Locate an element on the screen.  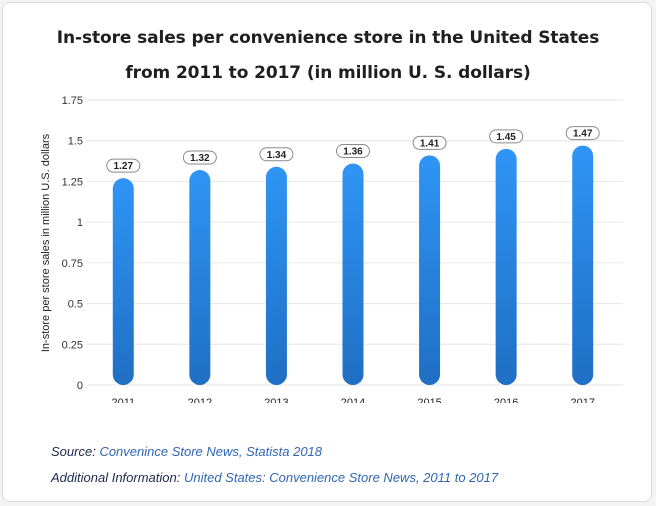
x-tick-label: 2014 is located at coordinates (353, 400).